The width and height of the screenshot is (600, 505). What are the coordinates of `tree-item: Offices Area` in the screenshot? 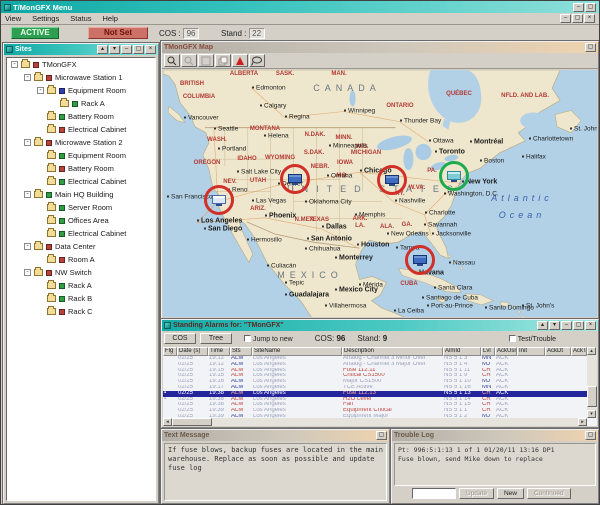 It's located at (81, 220).